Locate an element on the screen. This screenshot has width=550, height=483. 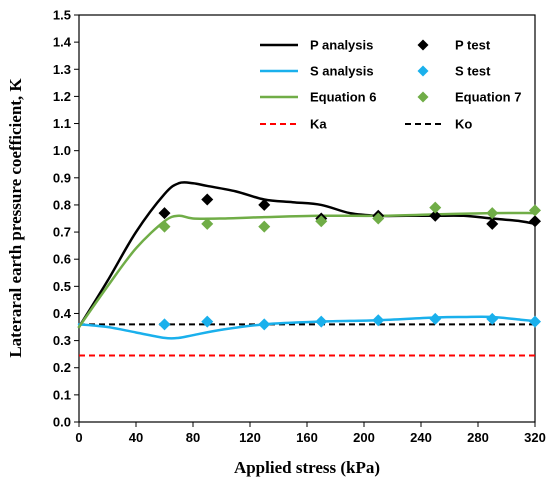
y-tick-label: 0.7 is located at coordinates (62, 232).